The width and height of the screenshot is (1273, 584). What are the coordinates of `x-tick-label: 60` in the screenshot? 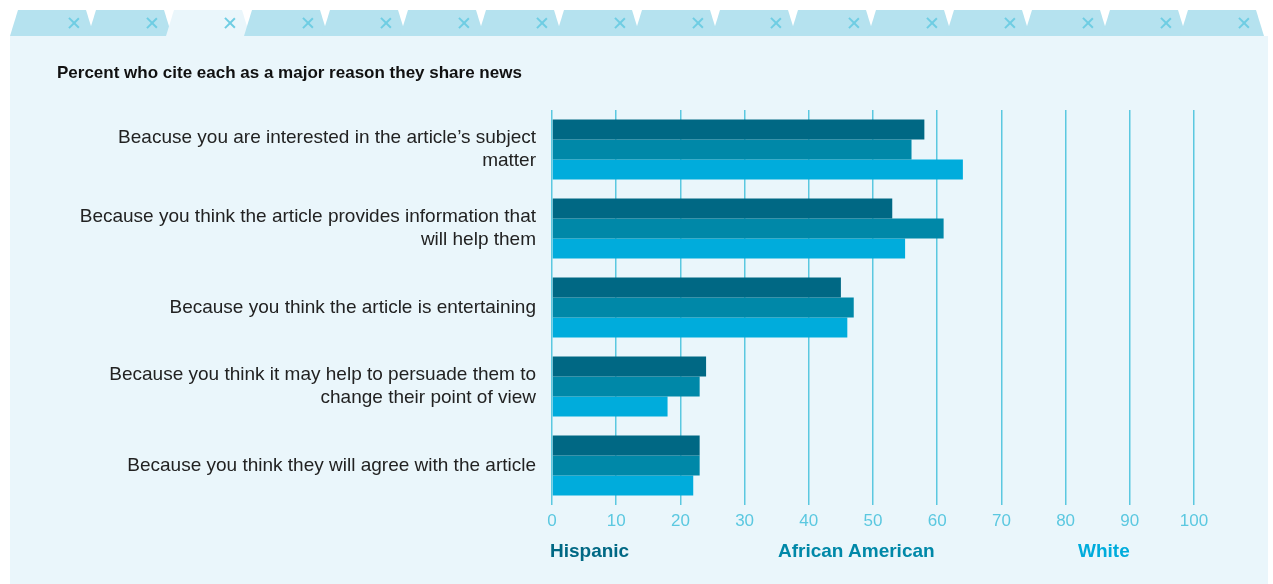 It's located at (937, 520).